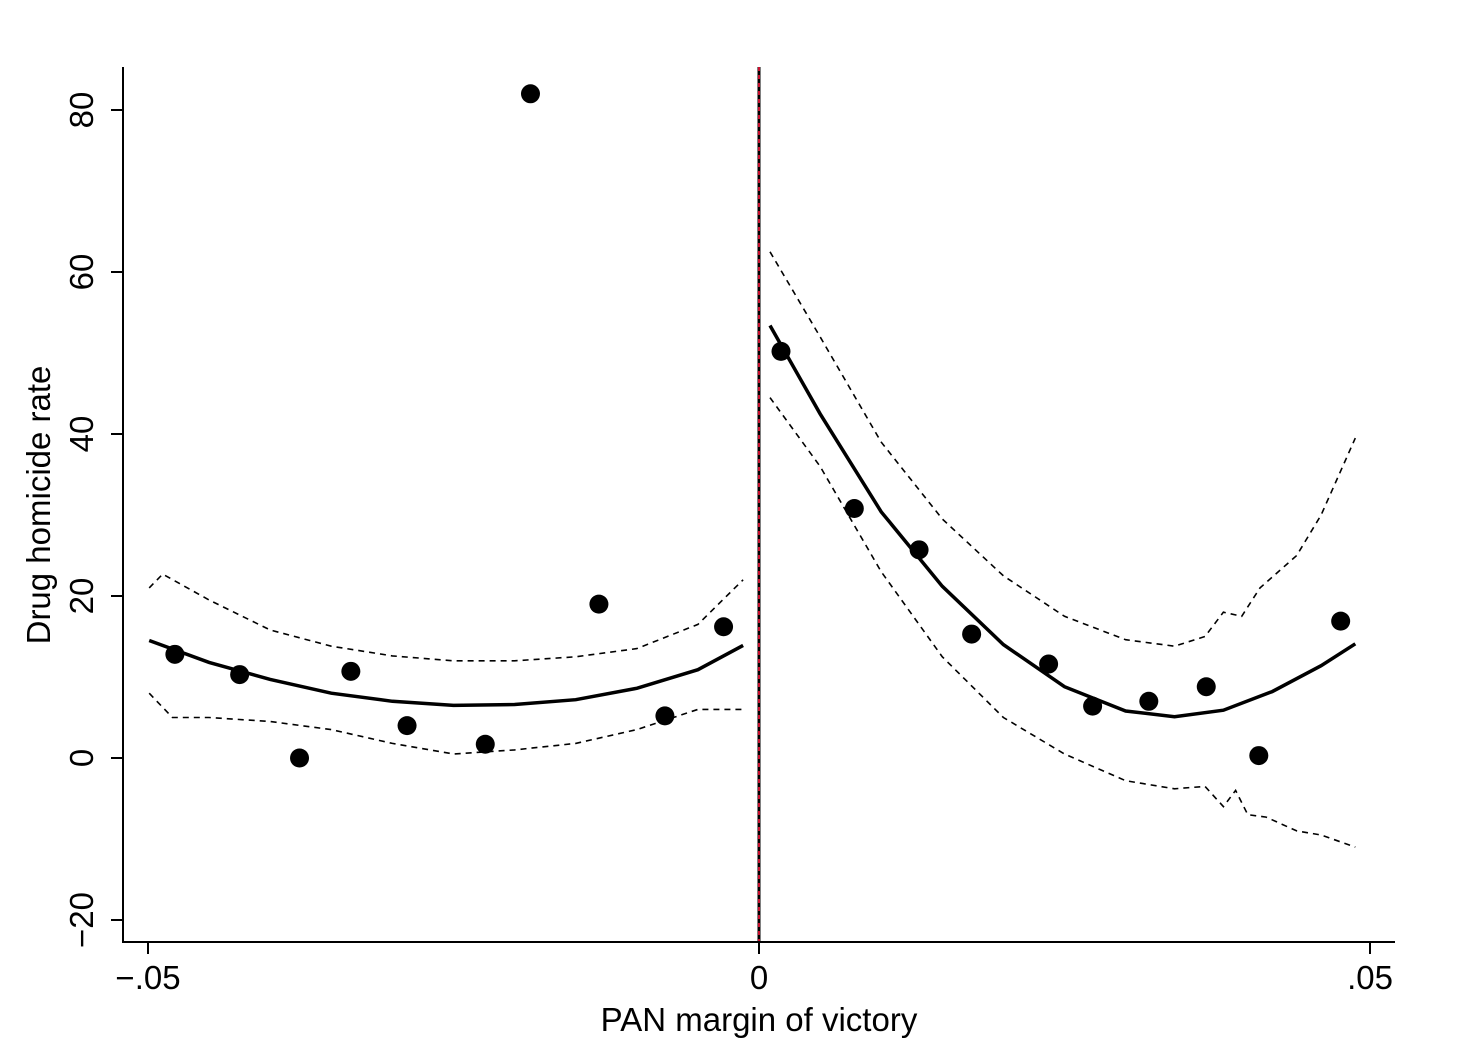 This screenshot has width=1462, height=1058. Describe the element at coordinates (81, 110) in the screenshot. I see `y-tick-label: 80` at that location.